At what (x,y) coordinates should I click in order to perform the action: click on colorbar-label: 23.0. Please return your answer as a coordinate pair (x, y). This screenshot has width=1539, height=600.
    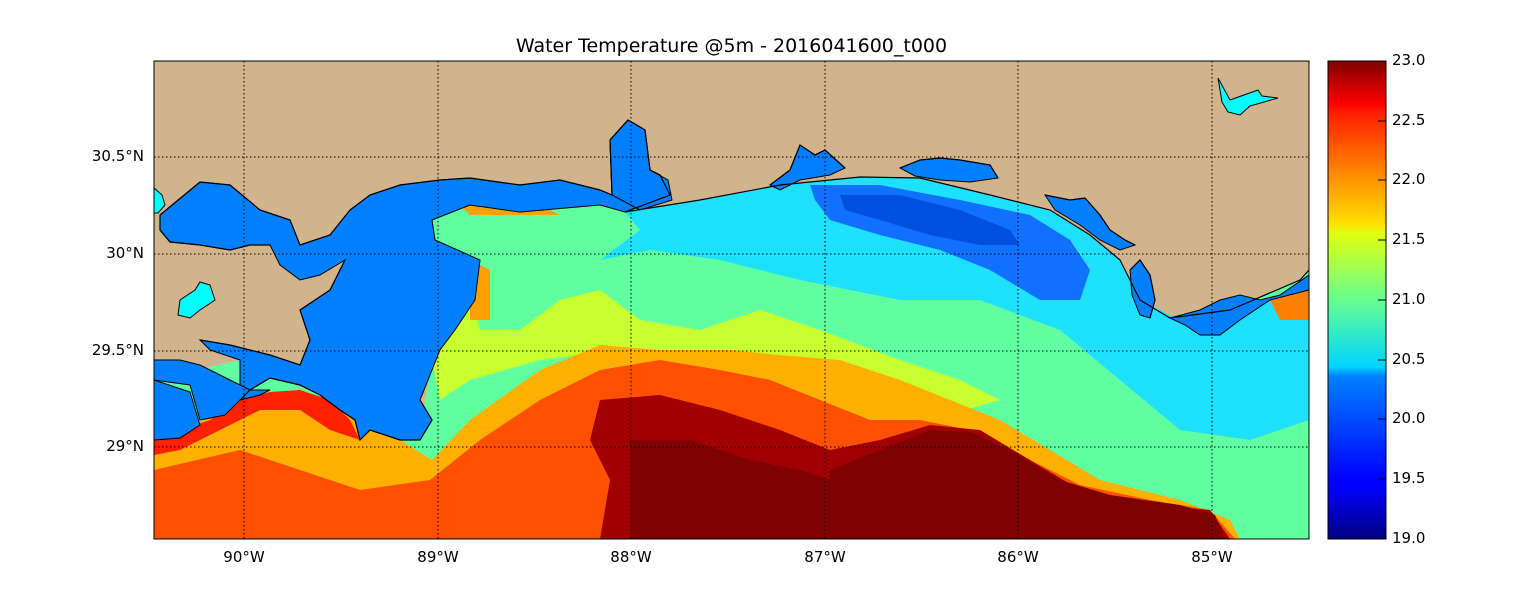
    Looking at the image, I should click on (1409, 60).